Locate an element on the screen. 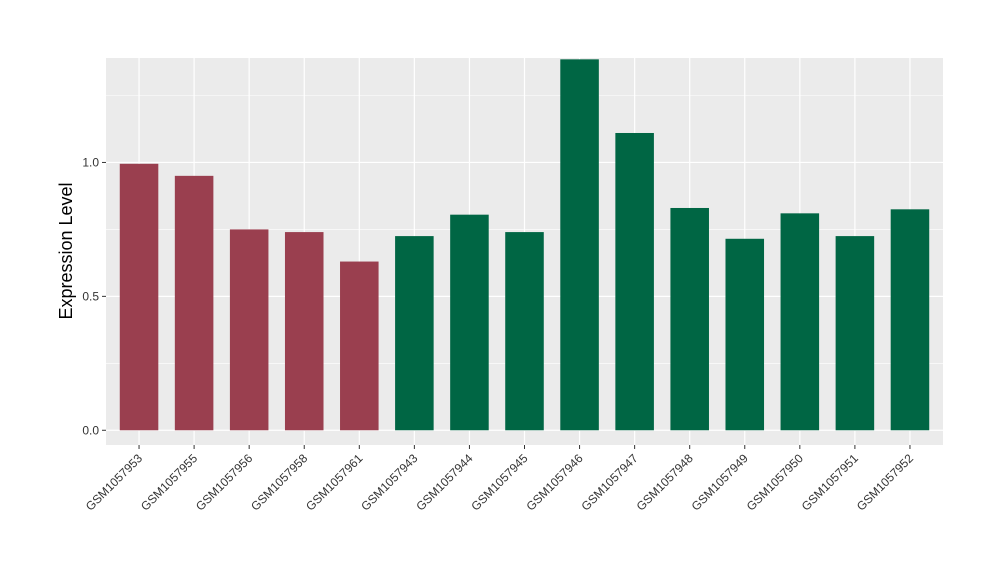 This screenshot has width=1000, height=580. y-axis: 0.0 0.5 1.0 is located at coordinates (94, 296).